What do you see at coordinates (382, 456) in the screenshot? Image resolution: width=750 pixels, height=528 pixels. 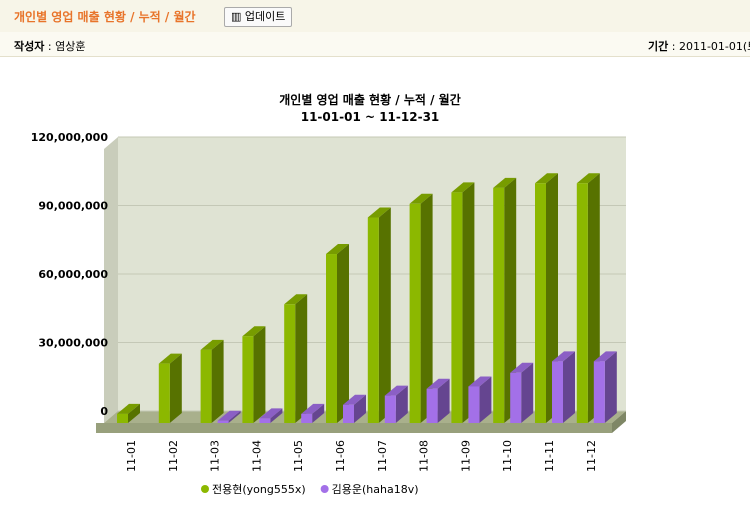 I see `x-tick-label: 11-07` at bounding box center [382, 456].